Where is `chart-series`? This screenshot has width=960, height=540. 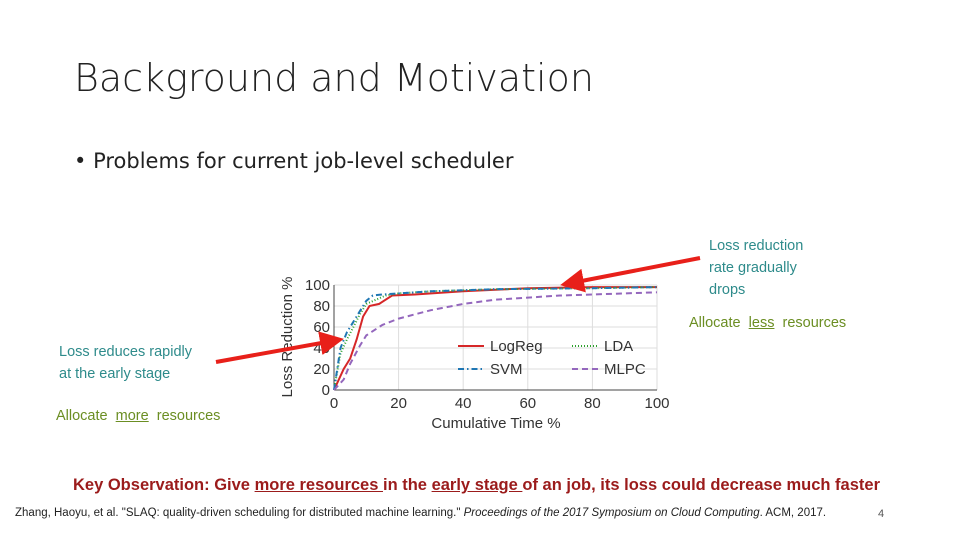
chart-series is located at coordinates (495, 338).